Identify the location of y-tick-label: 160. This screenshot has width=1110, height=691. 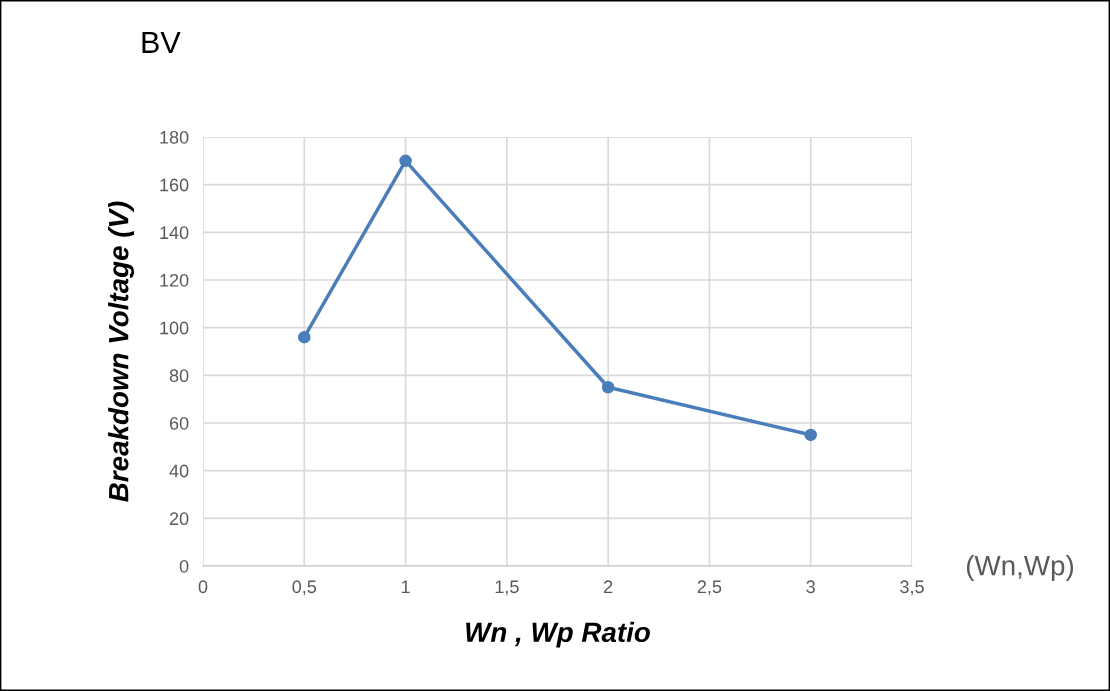
(174, 185).